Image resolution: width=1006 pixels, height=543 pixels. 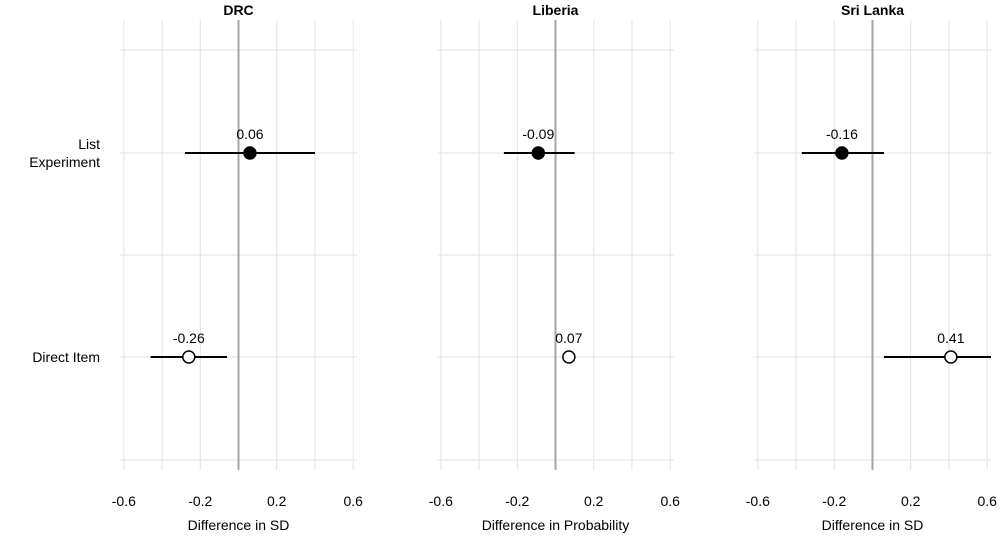 I want to click on point-estimate-sri-lanka-direct-item, so click(x=951, y=357).